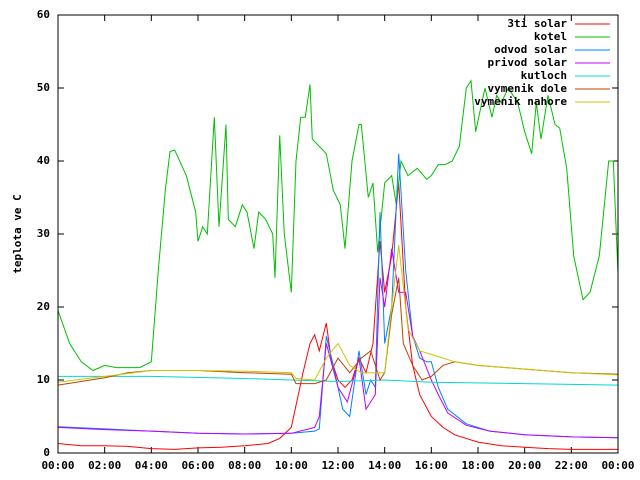 This screenshot has width=640, height=480. What do you see at coordinates (43, 379) in the screenshot?
I see `y-tick-label: 10` at bounding box center [43, 379].